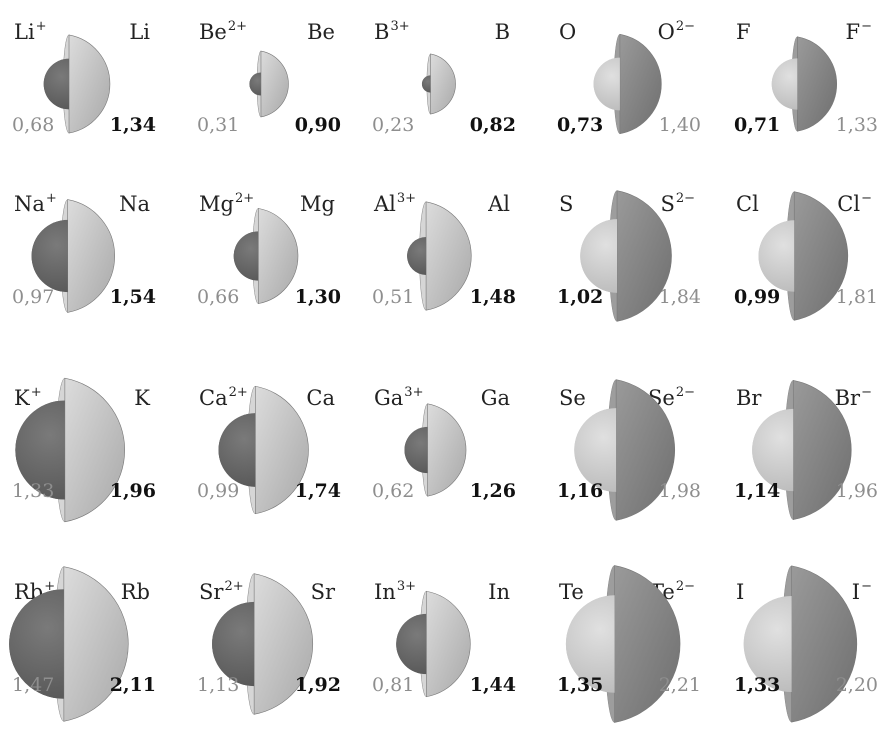 The height and width of the screenshot is (751, 880). What do you see at coordinates (492, 297) in the screenshot?
I see `atom-radius-value: 1,48` at bounding box center [492, 297].